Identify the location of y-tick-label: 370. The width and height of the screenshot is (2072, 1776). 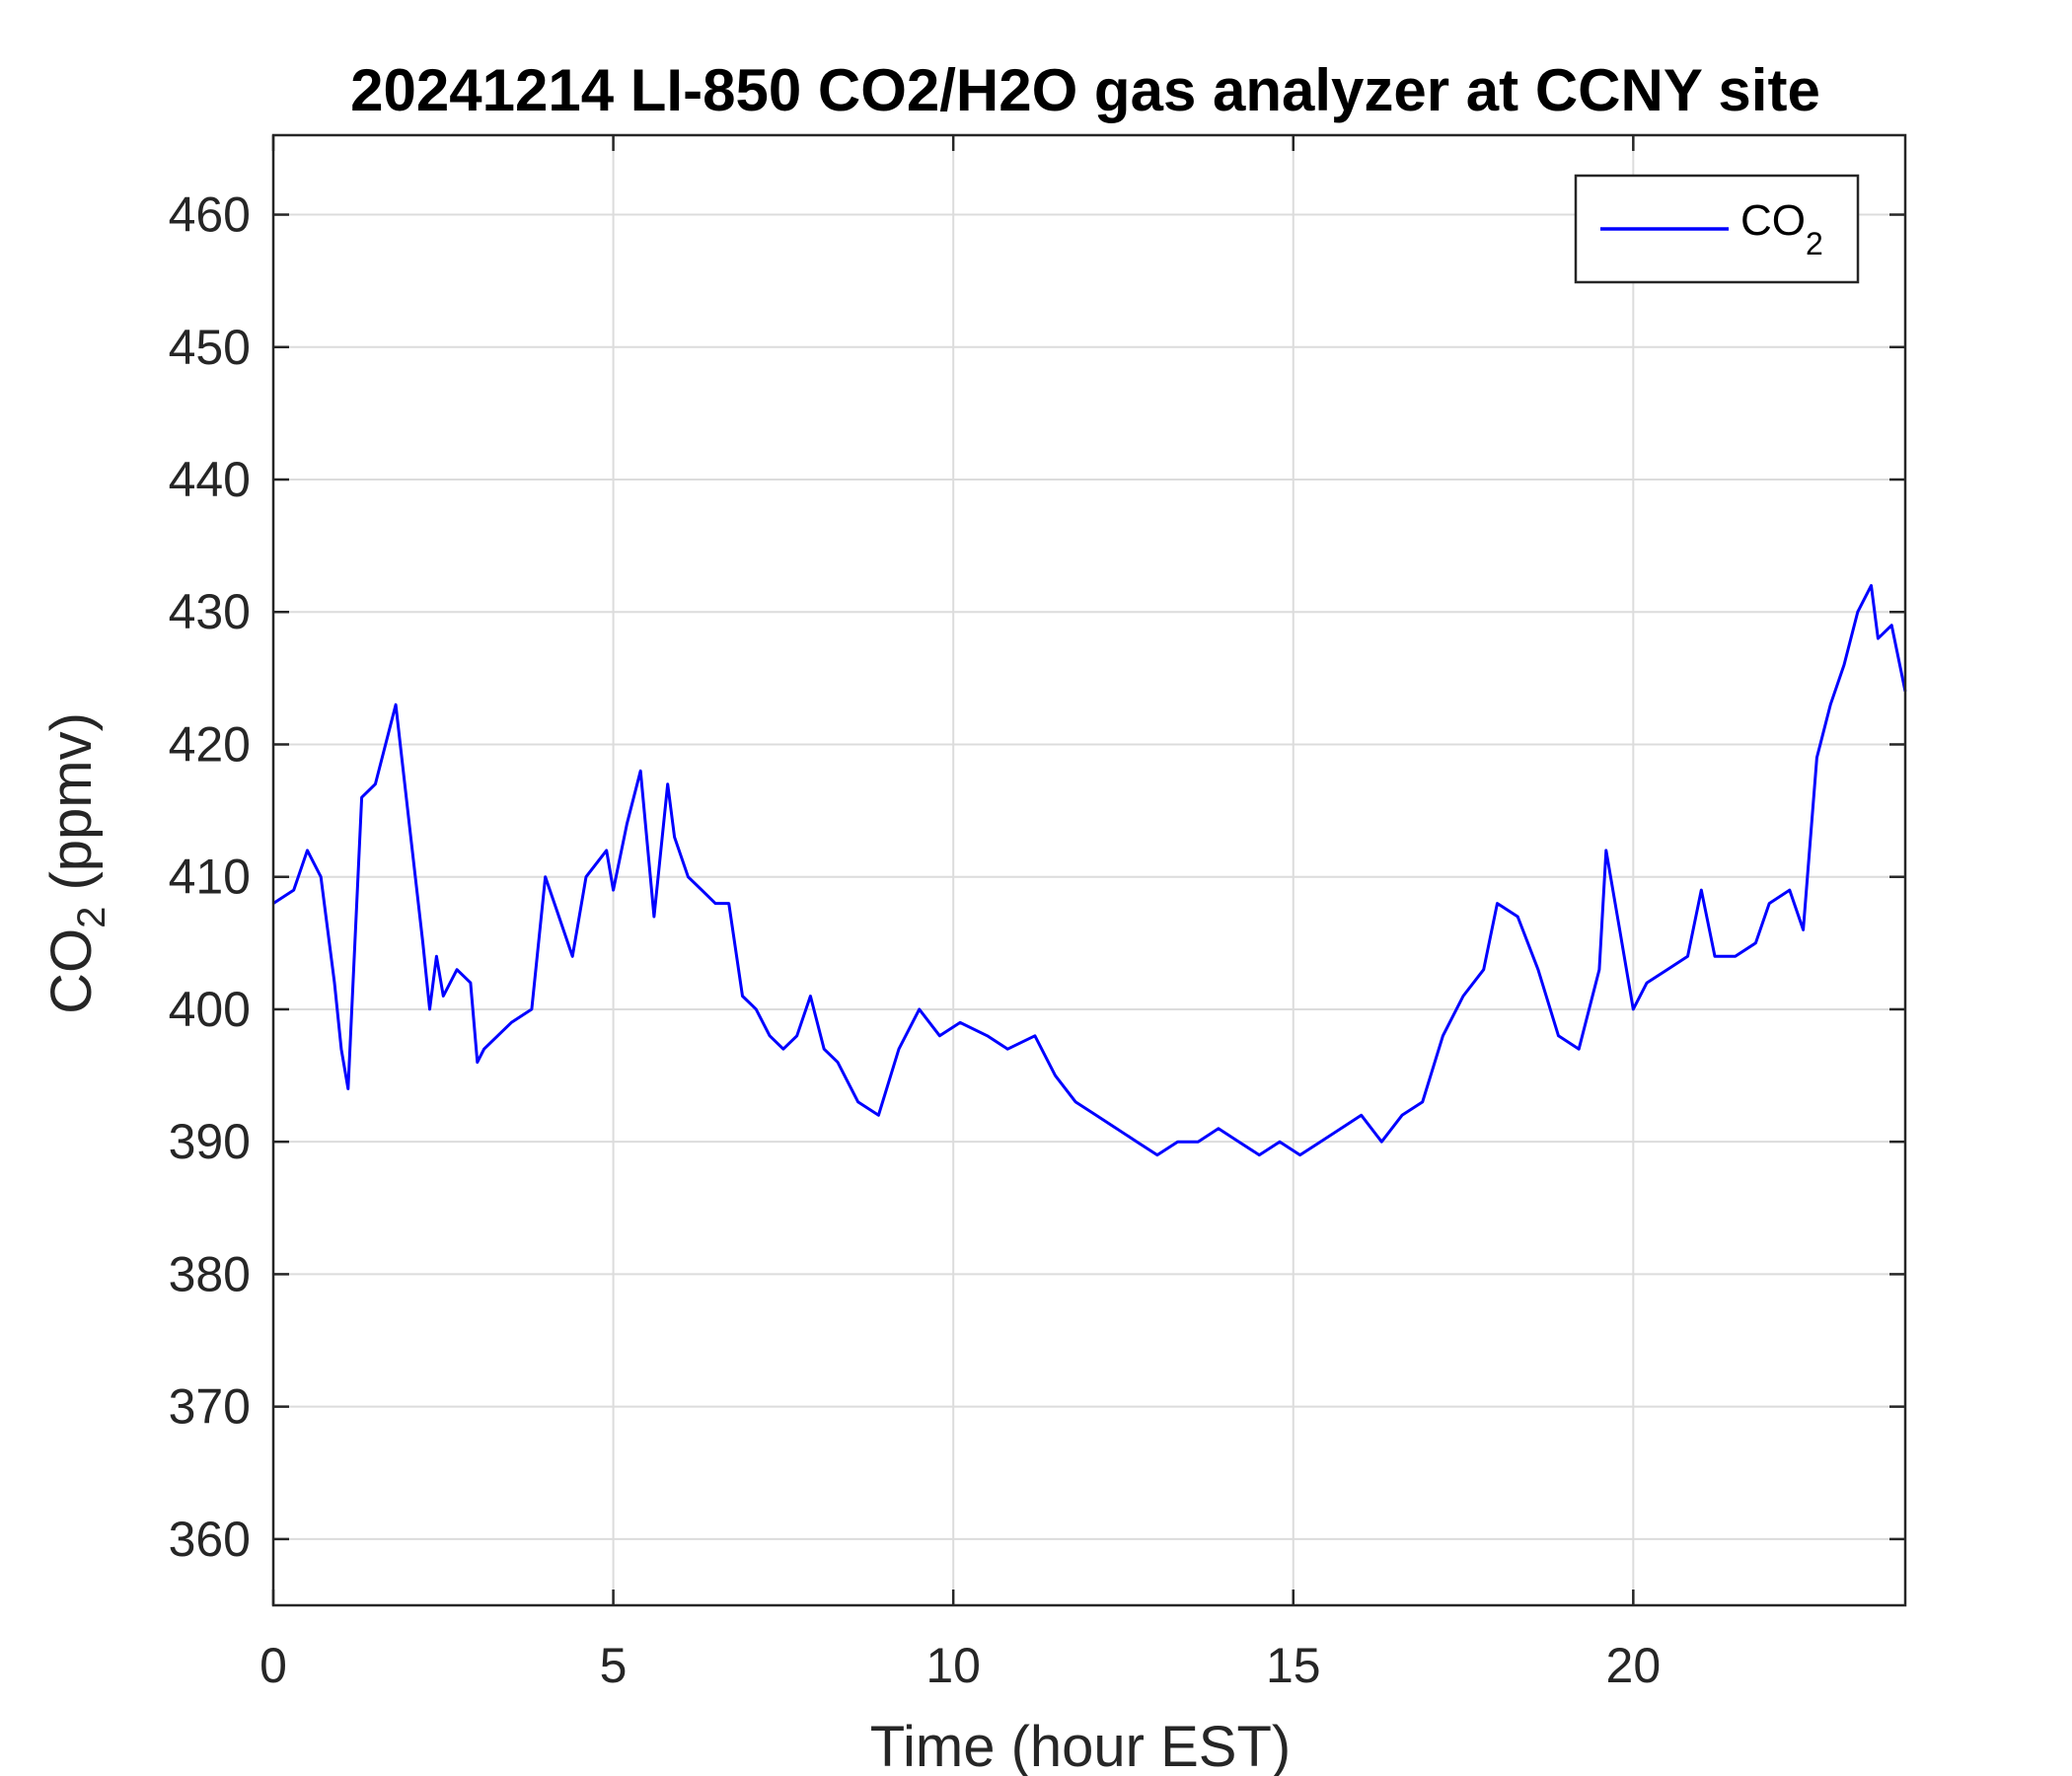
(210, 1407).